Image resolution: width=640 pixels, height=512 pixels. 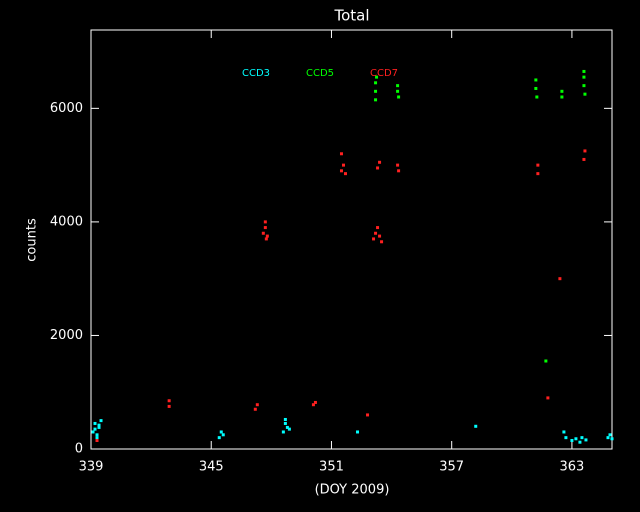 What do you see at coordinates (32, 240) in the screenshot?
I see `y-axis-label: counts` at bounding box center [32, 240].